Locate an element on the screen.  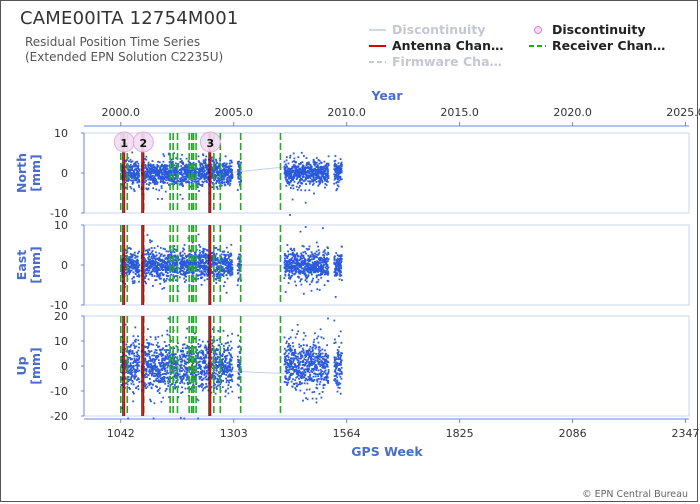
legend-circle-icon is located at coordinates (538, 30).